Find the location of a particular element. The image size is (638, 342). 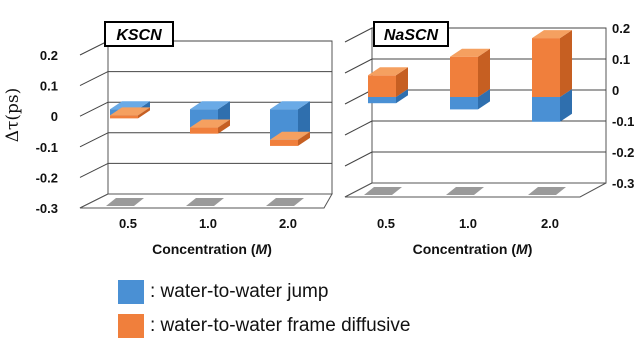

y-axis-label: Δτ(ps) is located at coordinates (13, 115).